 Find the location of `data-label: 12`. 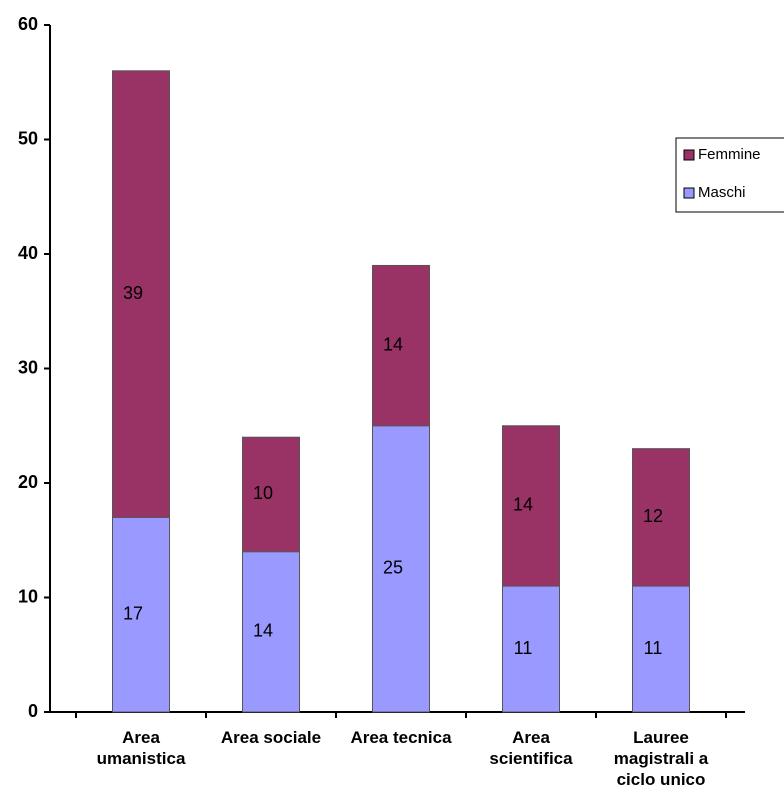

data-label: 12 is located at coordinates (653, 516).